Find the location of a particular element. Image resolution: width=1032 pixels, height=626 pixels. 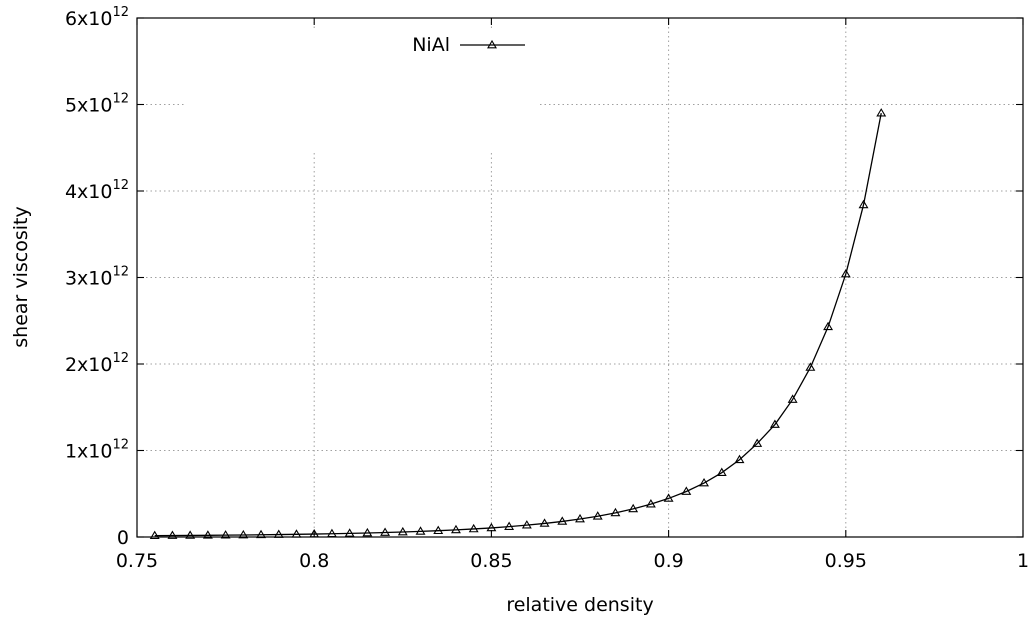

y-tick-label: 4x10¹² is located at coordinates (97, 190).